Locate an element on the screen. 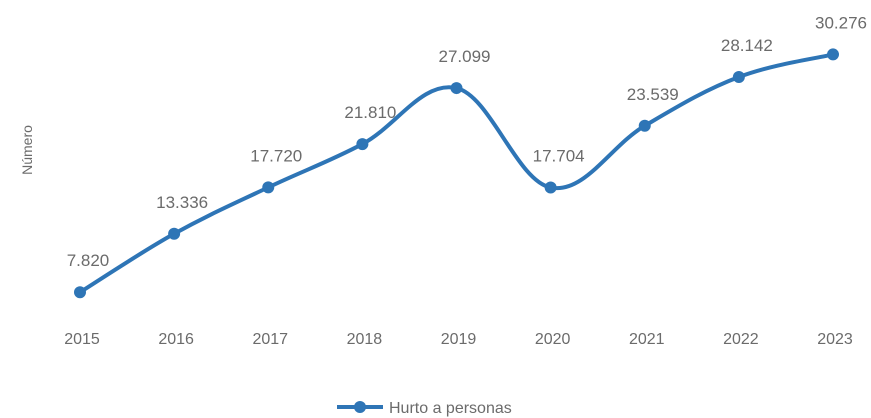 The width and height of the screenshot is (871, 418). x-axis-ticks: 2015 2016 2017 2018 2019 2020 2021 2022 2023 is located at coordinates (458, 339).